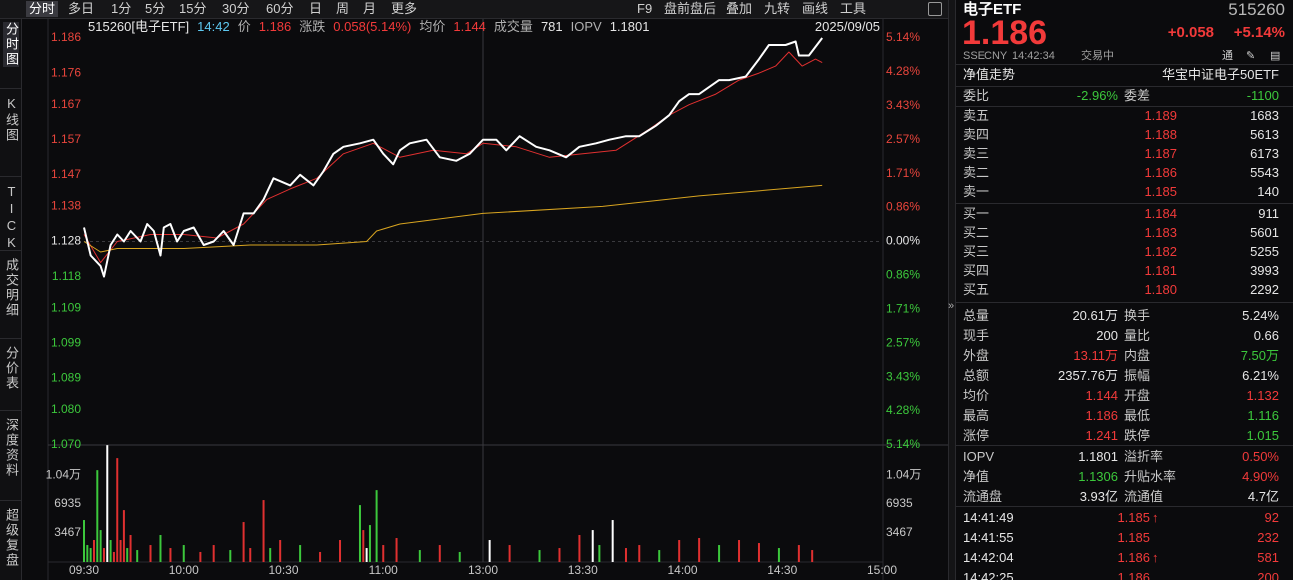  Describe the element at coordinates (383, 570) in the screenshot. I see `x-tick-label: 11:00` at that location.